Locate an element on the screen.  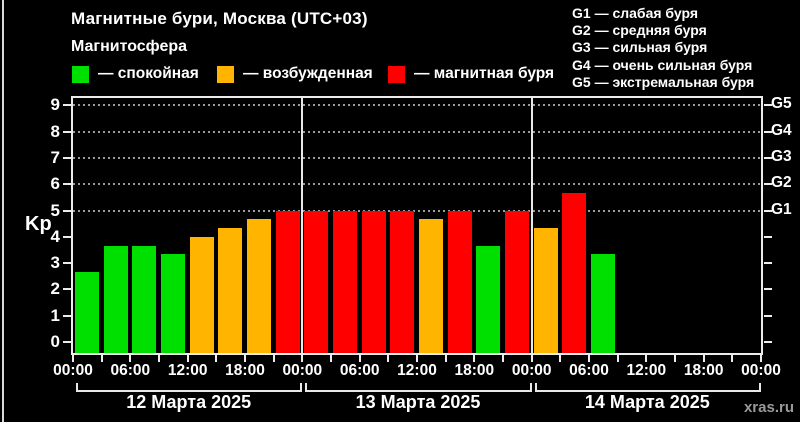
y-tick-label: 9 is located at coordinates (55, 105).